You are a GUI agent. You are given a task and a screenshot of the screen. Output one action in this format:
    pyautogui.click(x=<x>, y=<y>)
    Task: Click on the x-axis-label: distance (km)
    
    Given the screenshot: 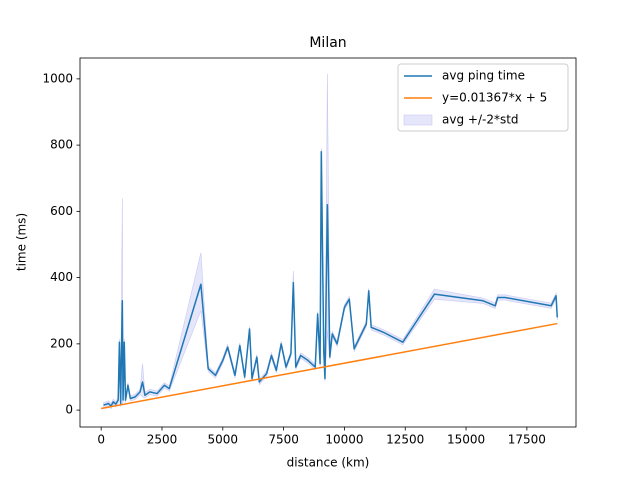 What is the action you would take?
    pyautogui.click(x=328, y=463)
    